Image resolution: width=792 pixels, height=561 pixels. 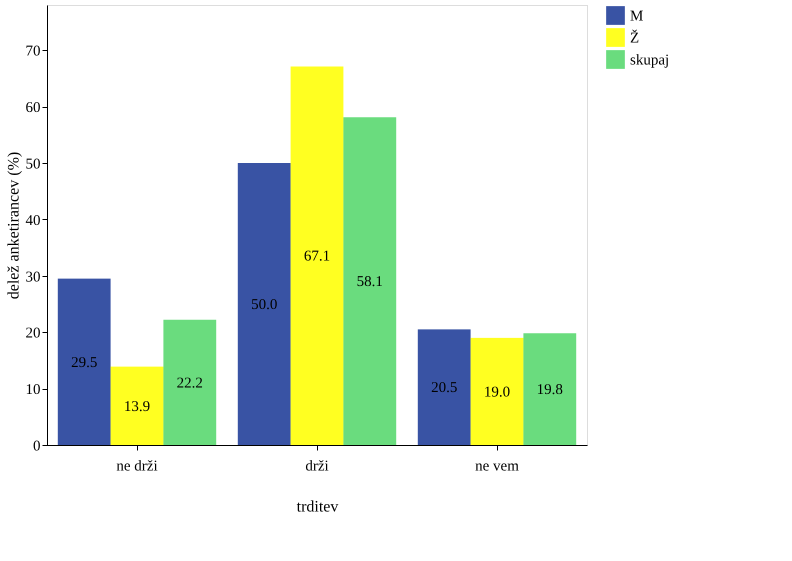 I want to click on data-label: 13.9, so click(x=137, y=406).